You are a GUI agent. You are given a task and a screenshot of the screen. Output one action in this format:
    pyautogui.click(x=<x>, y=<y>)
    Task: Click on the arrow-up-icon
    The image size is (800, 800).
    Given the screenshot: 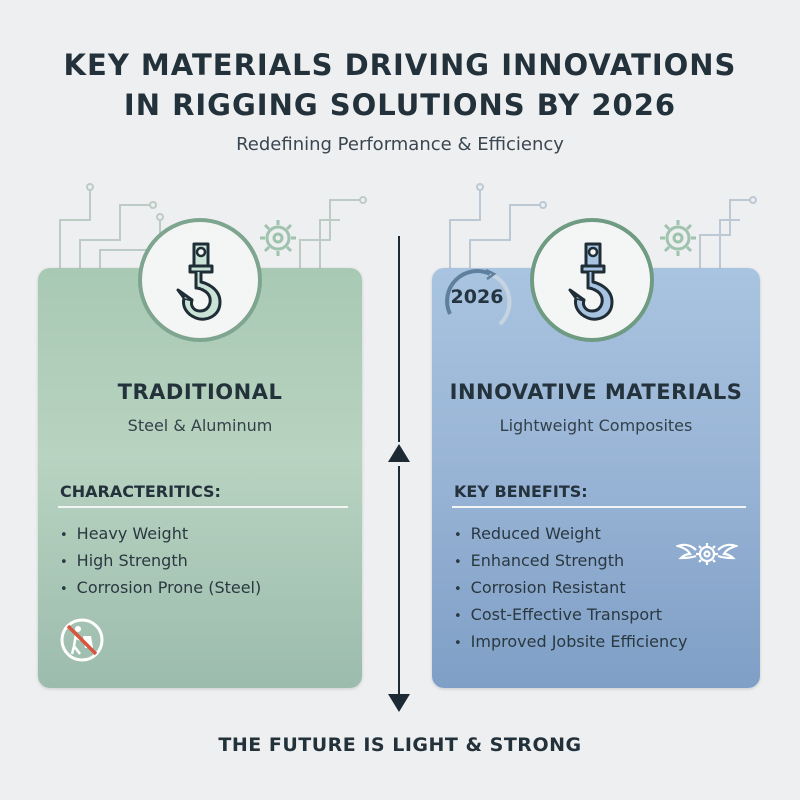 What is the action you would take?
    pyautogui.click(x=399, y=453)
    